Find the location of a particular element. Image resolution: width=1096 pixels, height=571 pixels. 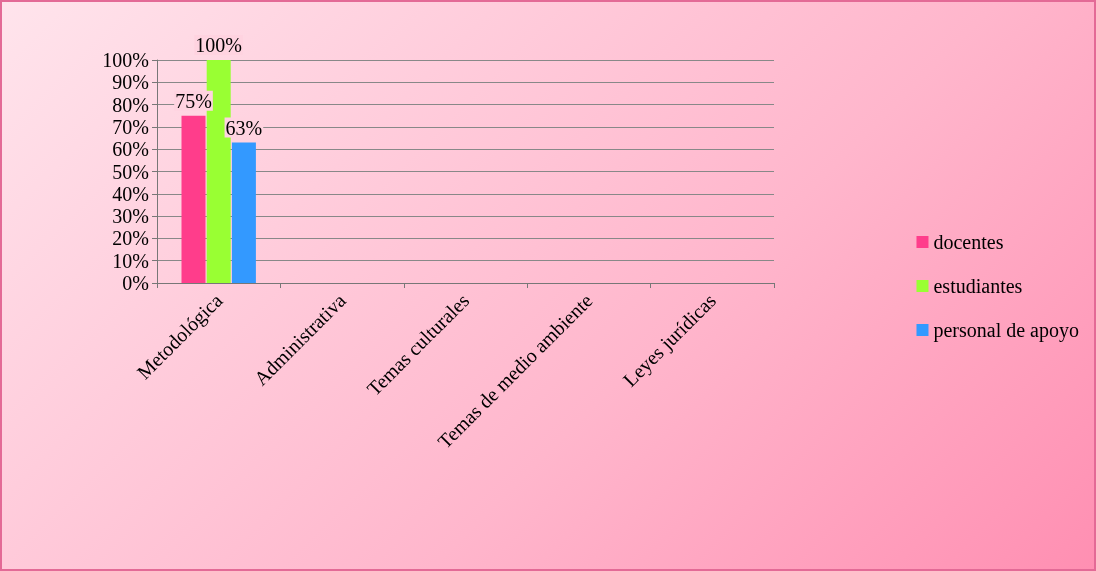

data-label: 75% is located at coordinates (193, 100).